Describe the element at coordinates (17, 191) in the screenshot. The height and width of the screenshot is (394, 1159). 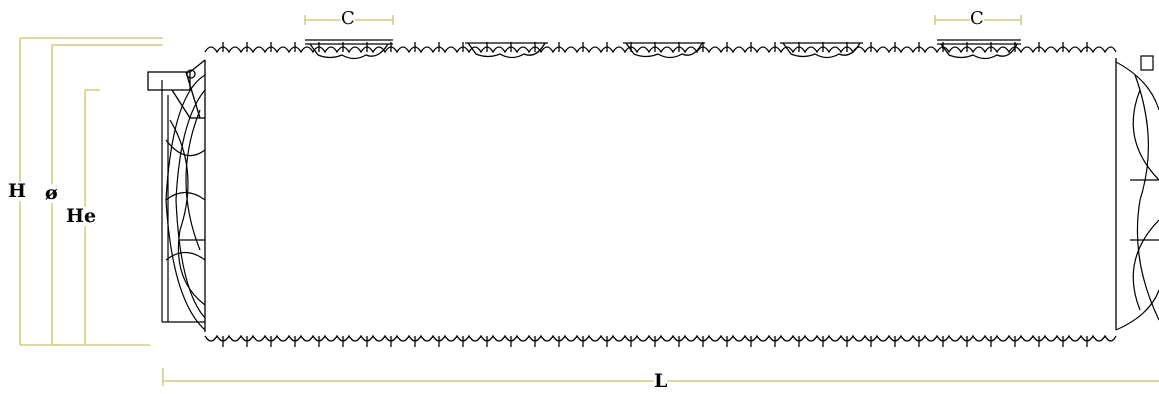
I see `height-label: H` at that location.